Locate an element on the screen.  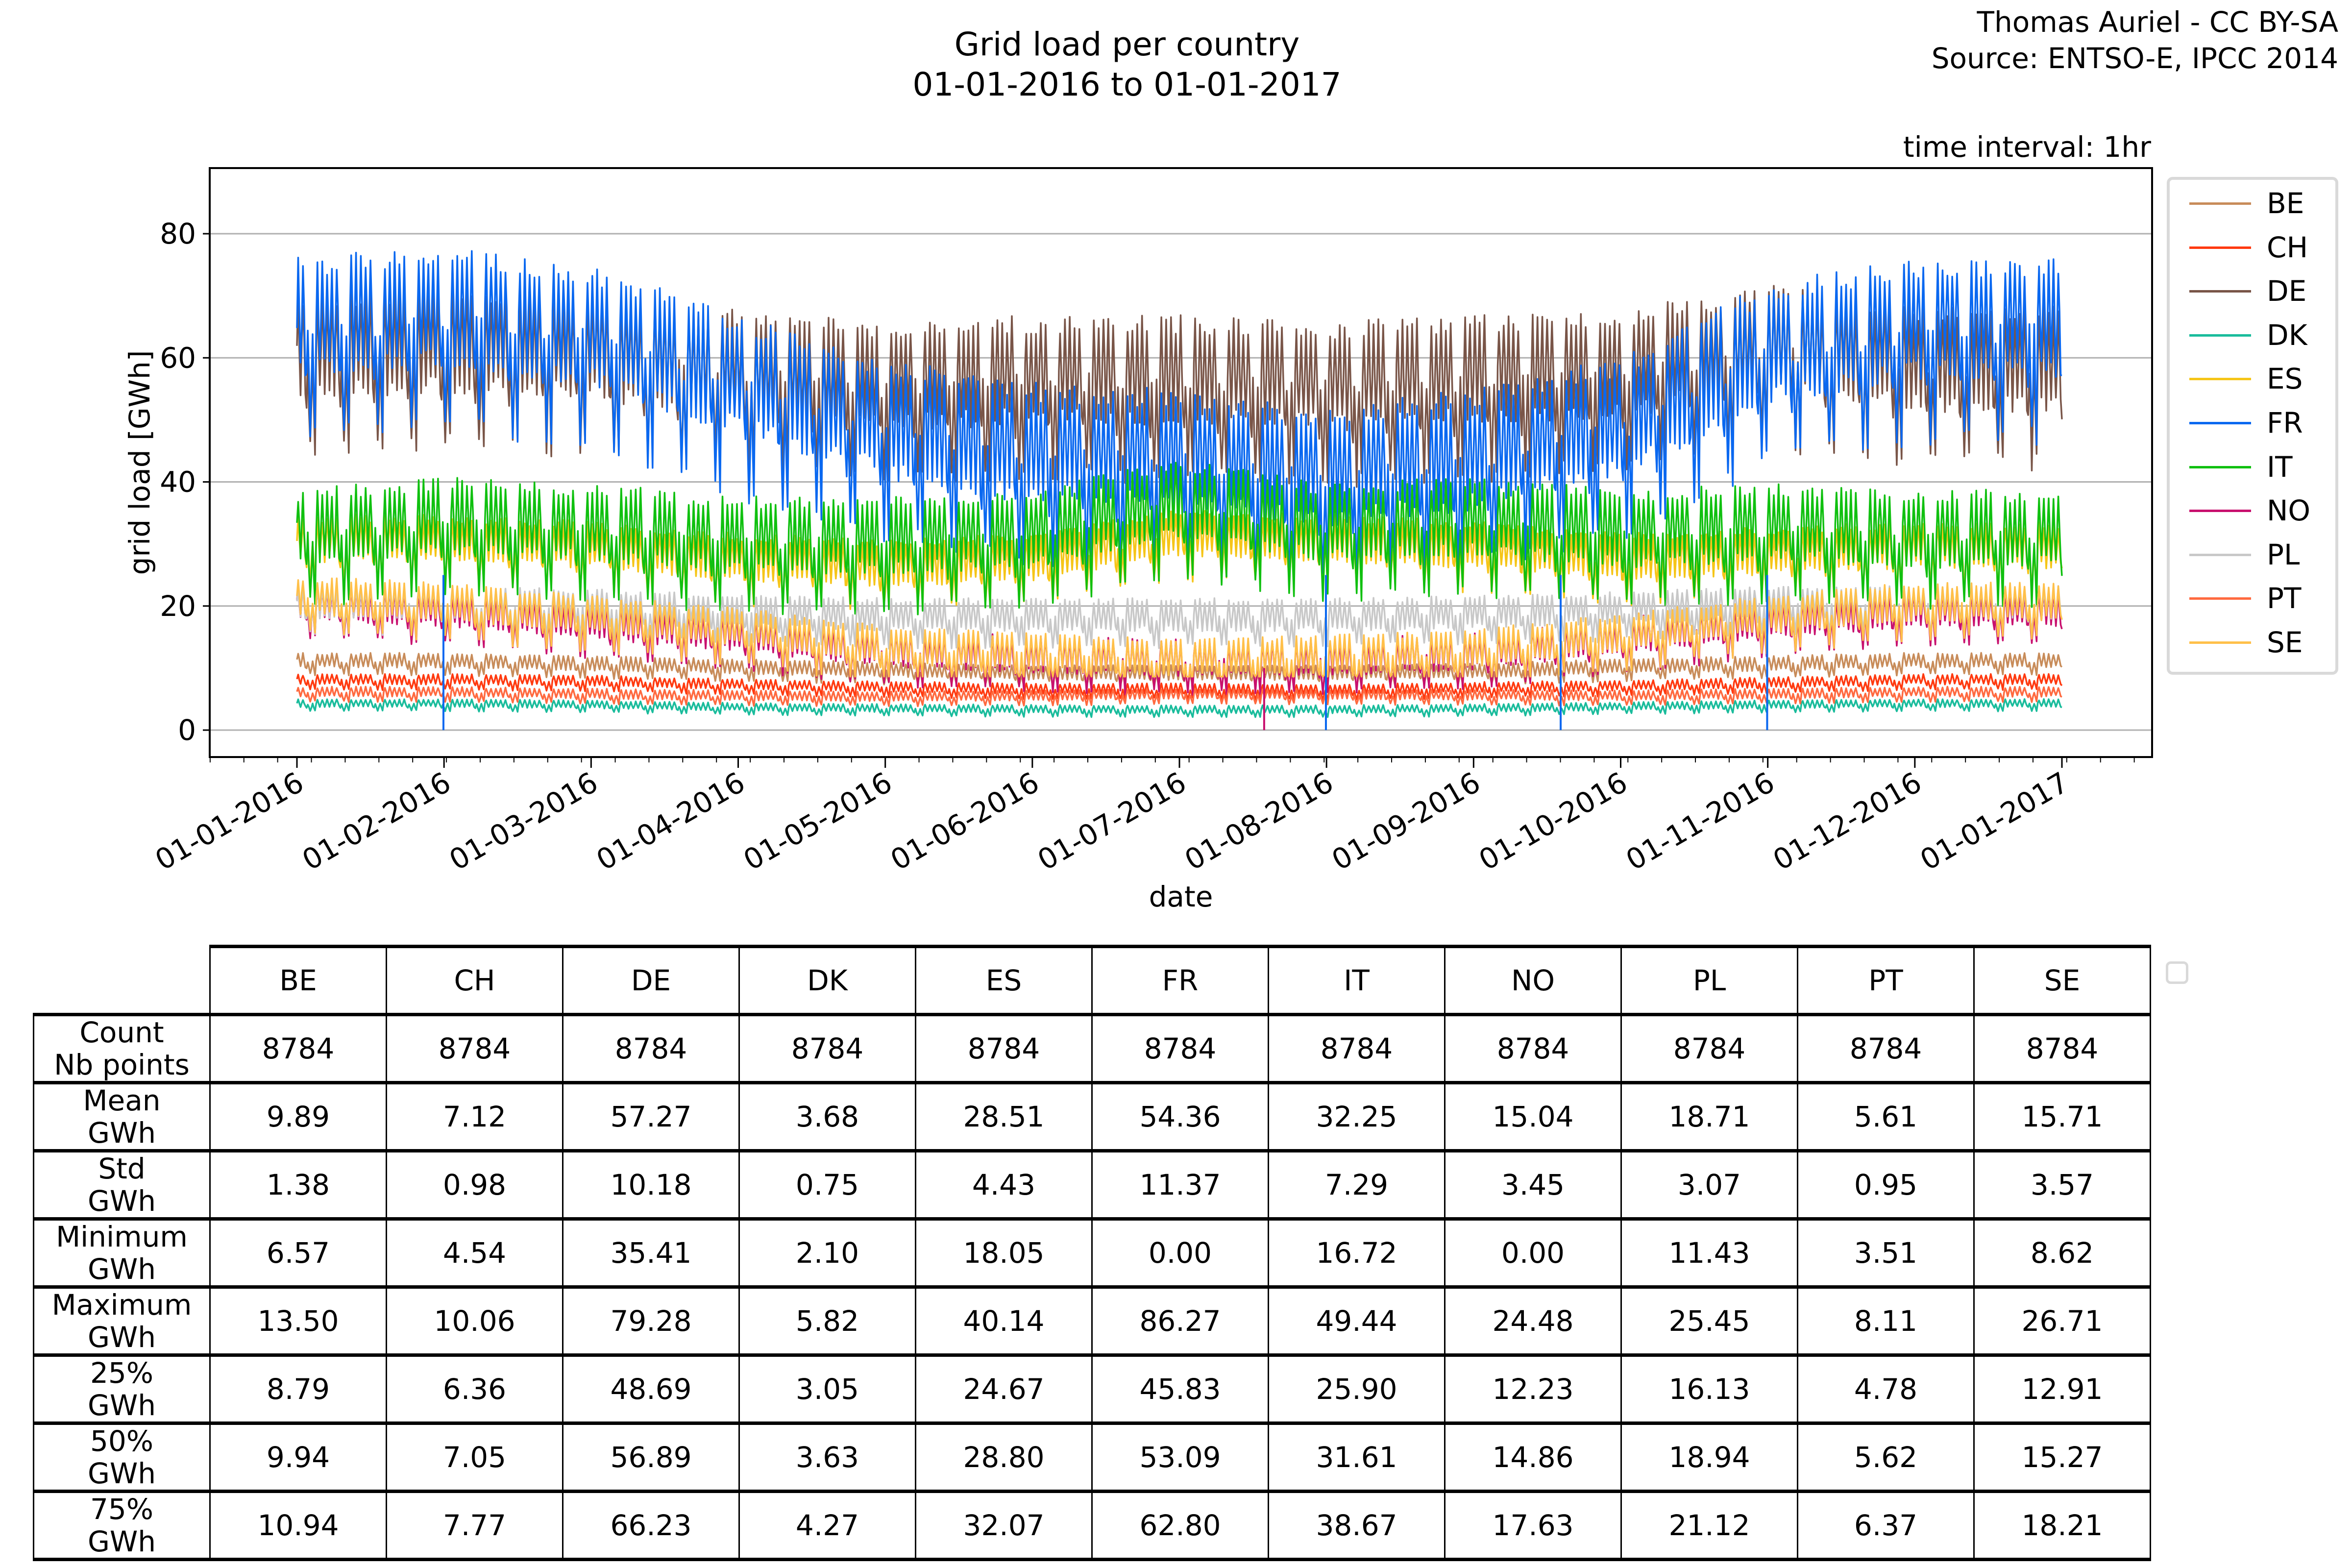
legend-label: PT is located at coordinates (2284, 598).